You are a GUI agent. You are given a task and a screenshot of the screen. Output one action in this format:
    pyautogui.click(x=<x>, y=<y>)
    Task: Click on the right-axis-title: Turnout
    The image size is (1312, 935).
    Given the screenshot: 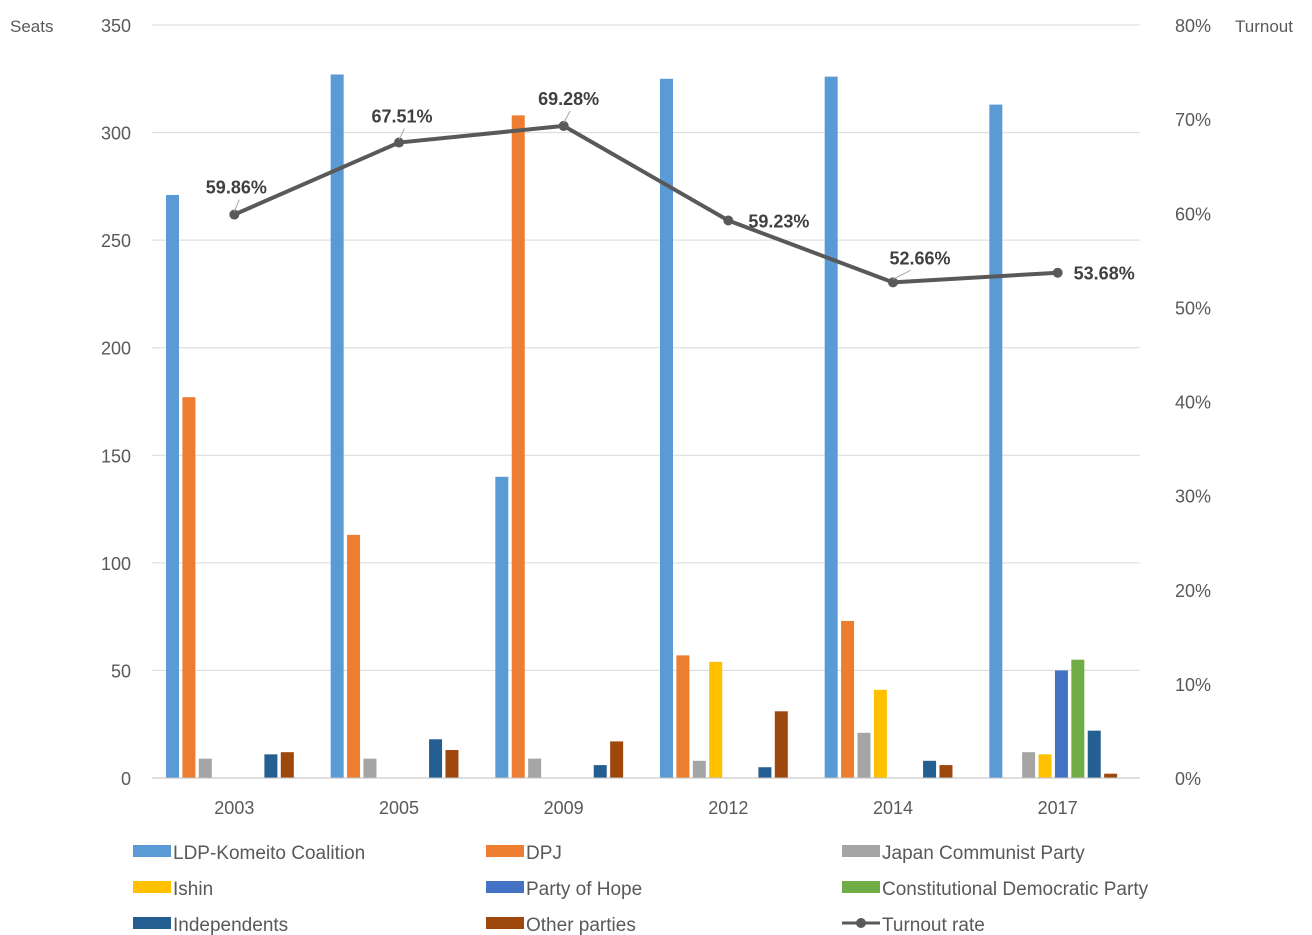 What is the action you would take?
    pyautogui.click(x=1264, y=26)
    